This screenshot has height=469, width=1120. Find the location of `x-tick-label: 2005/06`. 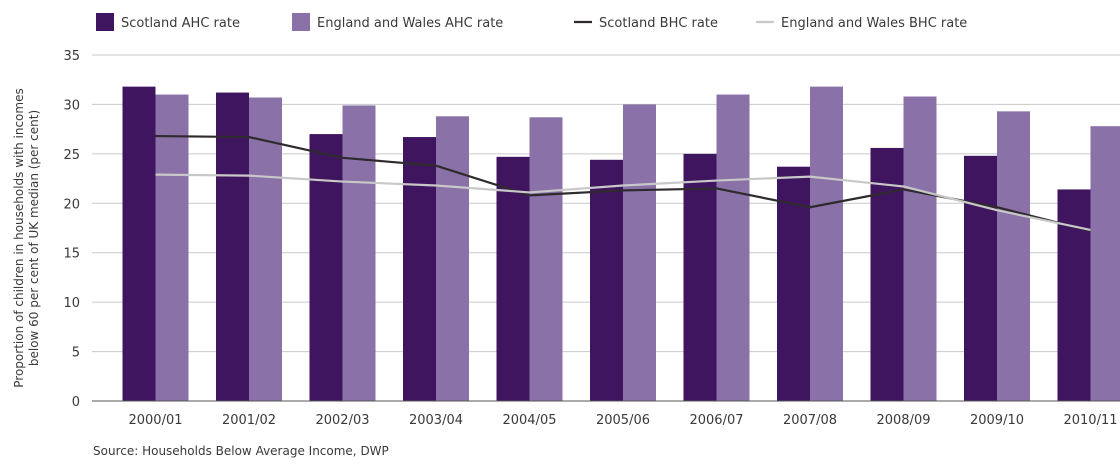

x-tick-label: 2005/06 is located at coordinates (623, 420).